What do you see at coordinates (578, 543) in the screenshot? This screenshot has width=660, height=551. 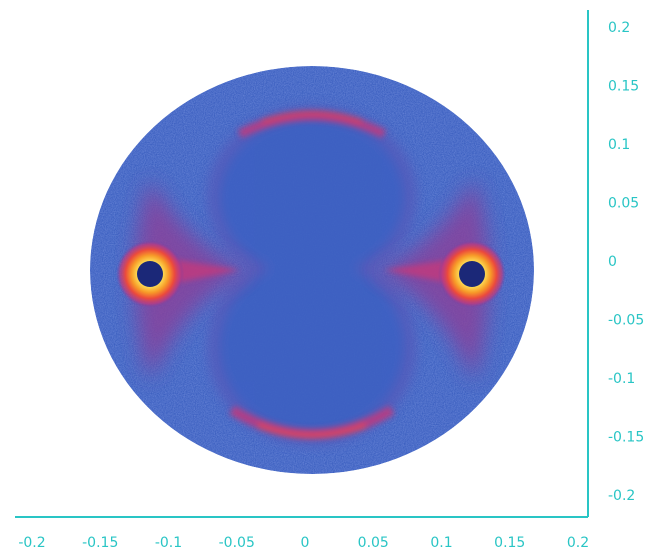 I see `x-tick-label: 0.2` at bounding box center [578, 543].